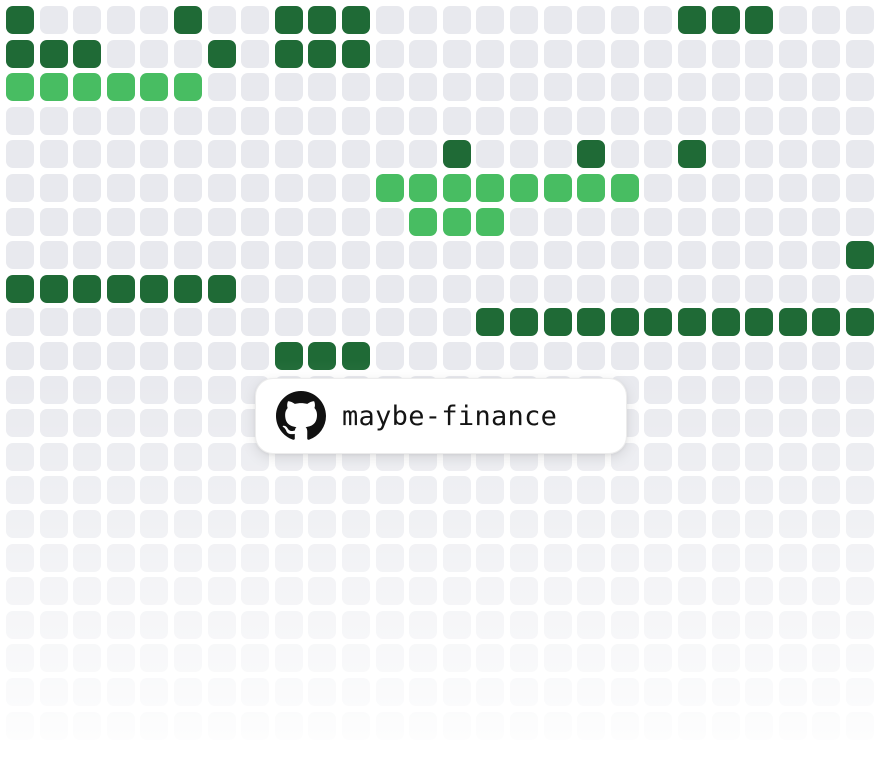 This screenshot has width=879, height=768. I want to click on repo-badge: maybe-finance, so click(441, 416).